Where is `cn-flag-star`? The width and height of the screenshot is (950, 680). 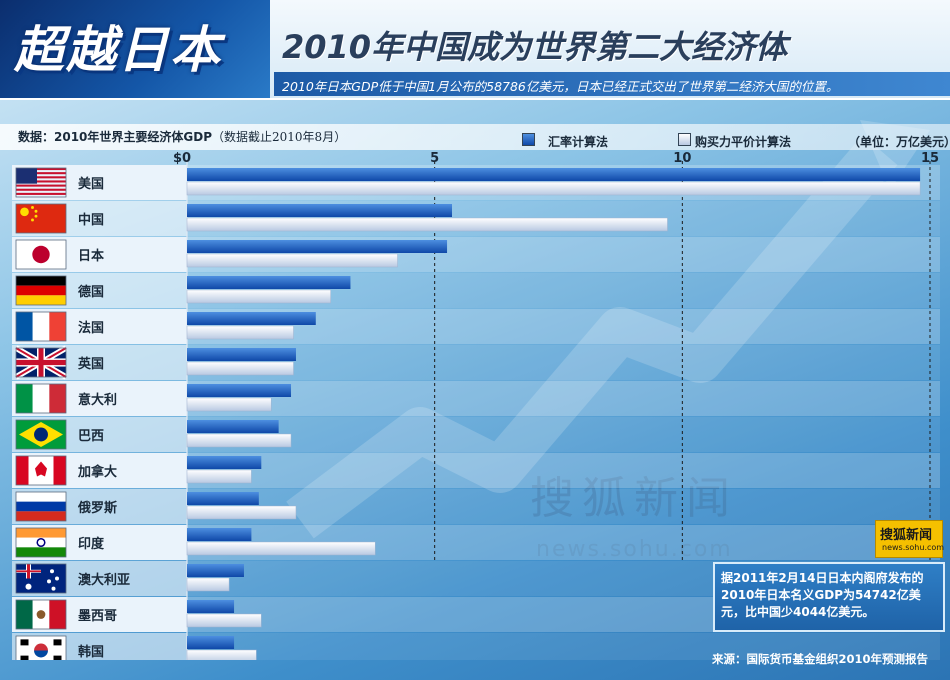
cn-flag-star is located at coordinates (24, 212).